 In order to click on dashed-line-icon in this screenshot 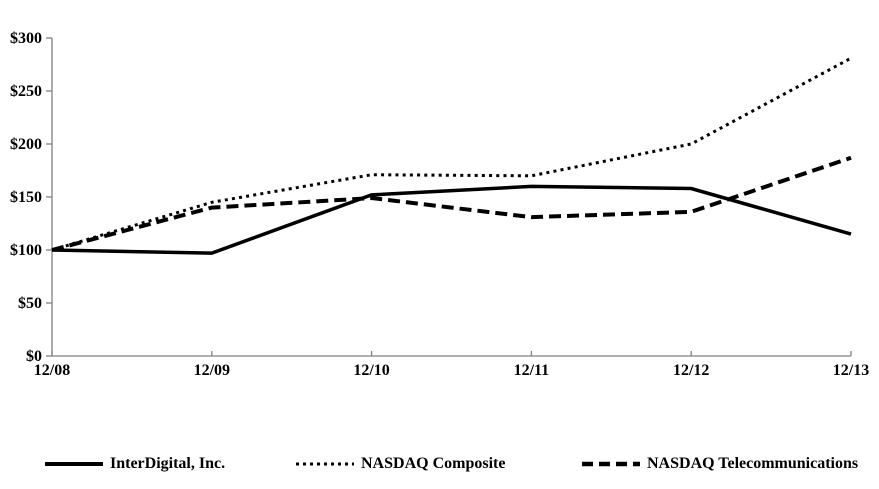, I will do `click(611, 464)`.